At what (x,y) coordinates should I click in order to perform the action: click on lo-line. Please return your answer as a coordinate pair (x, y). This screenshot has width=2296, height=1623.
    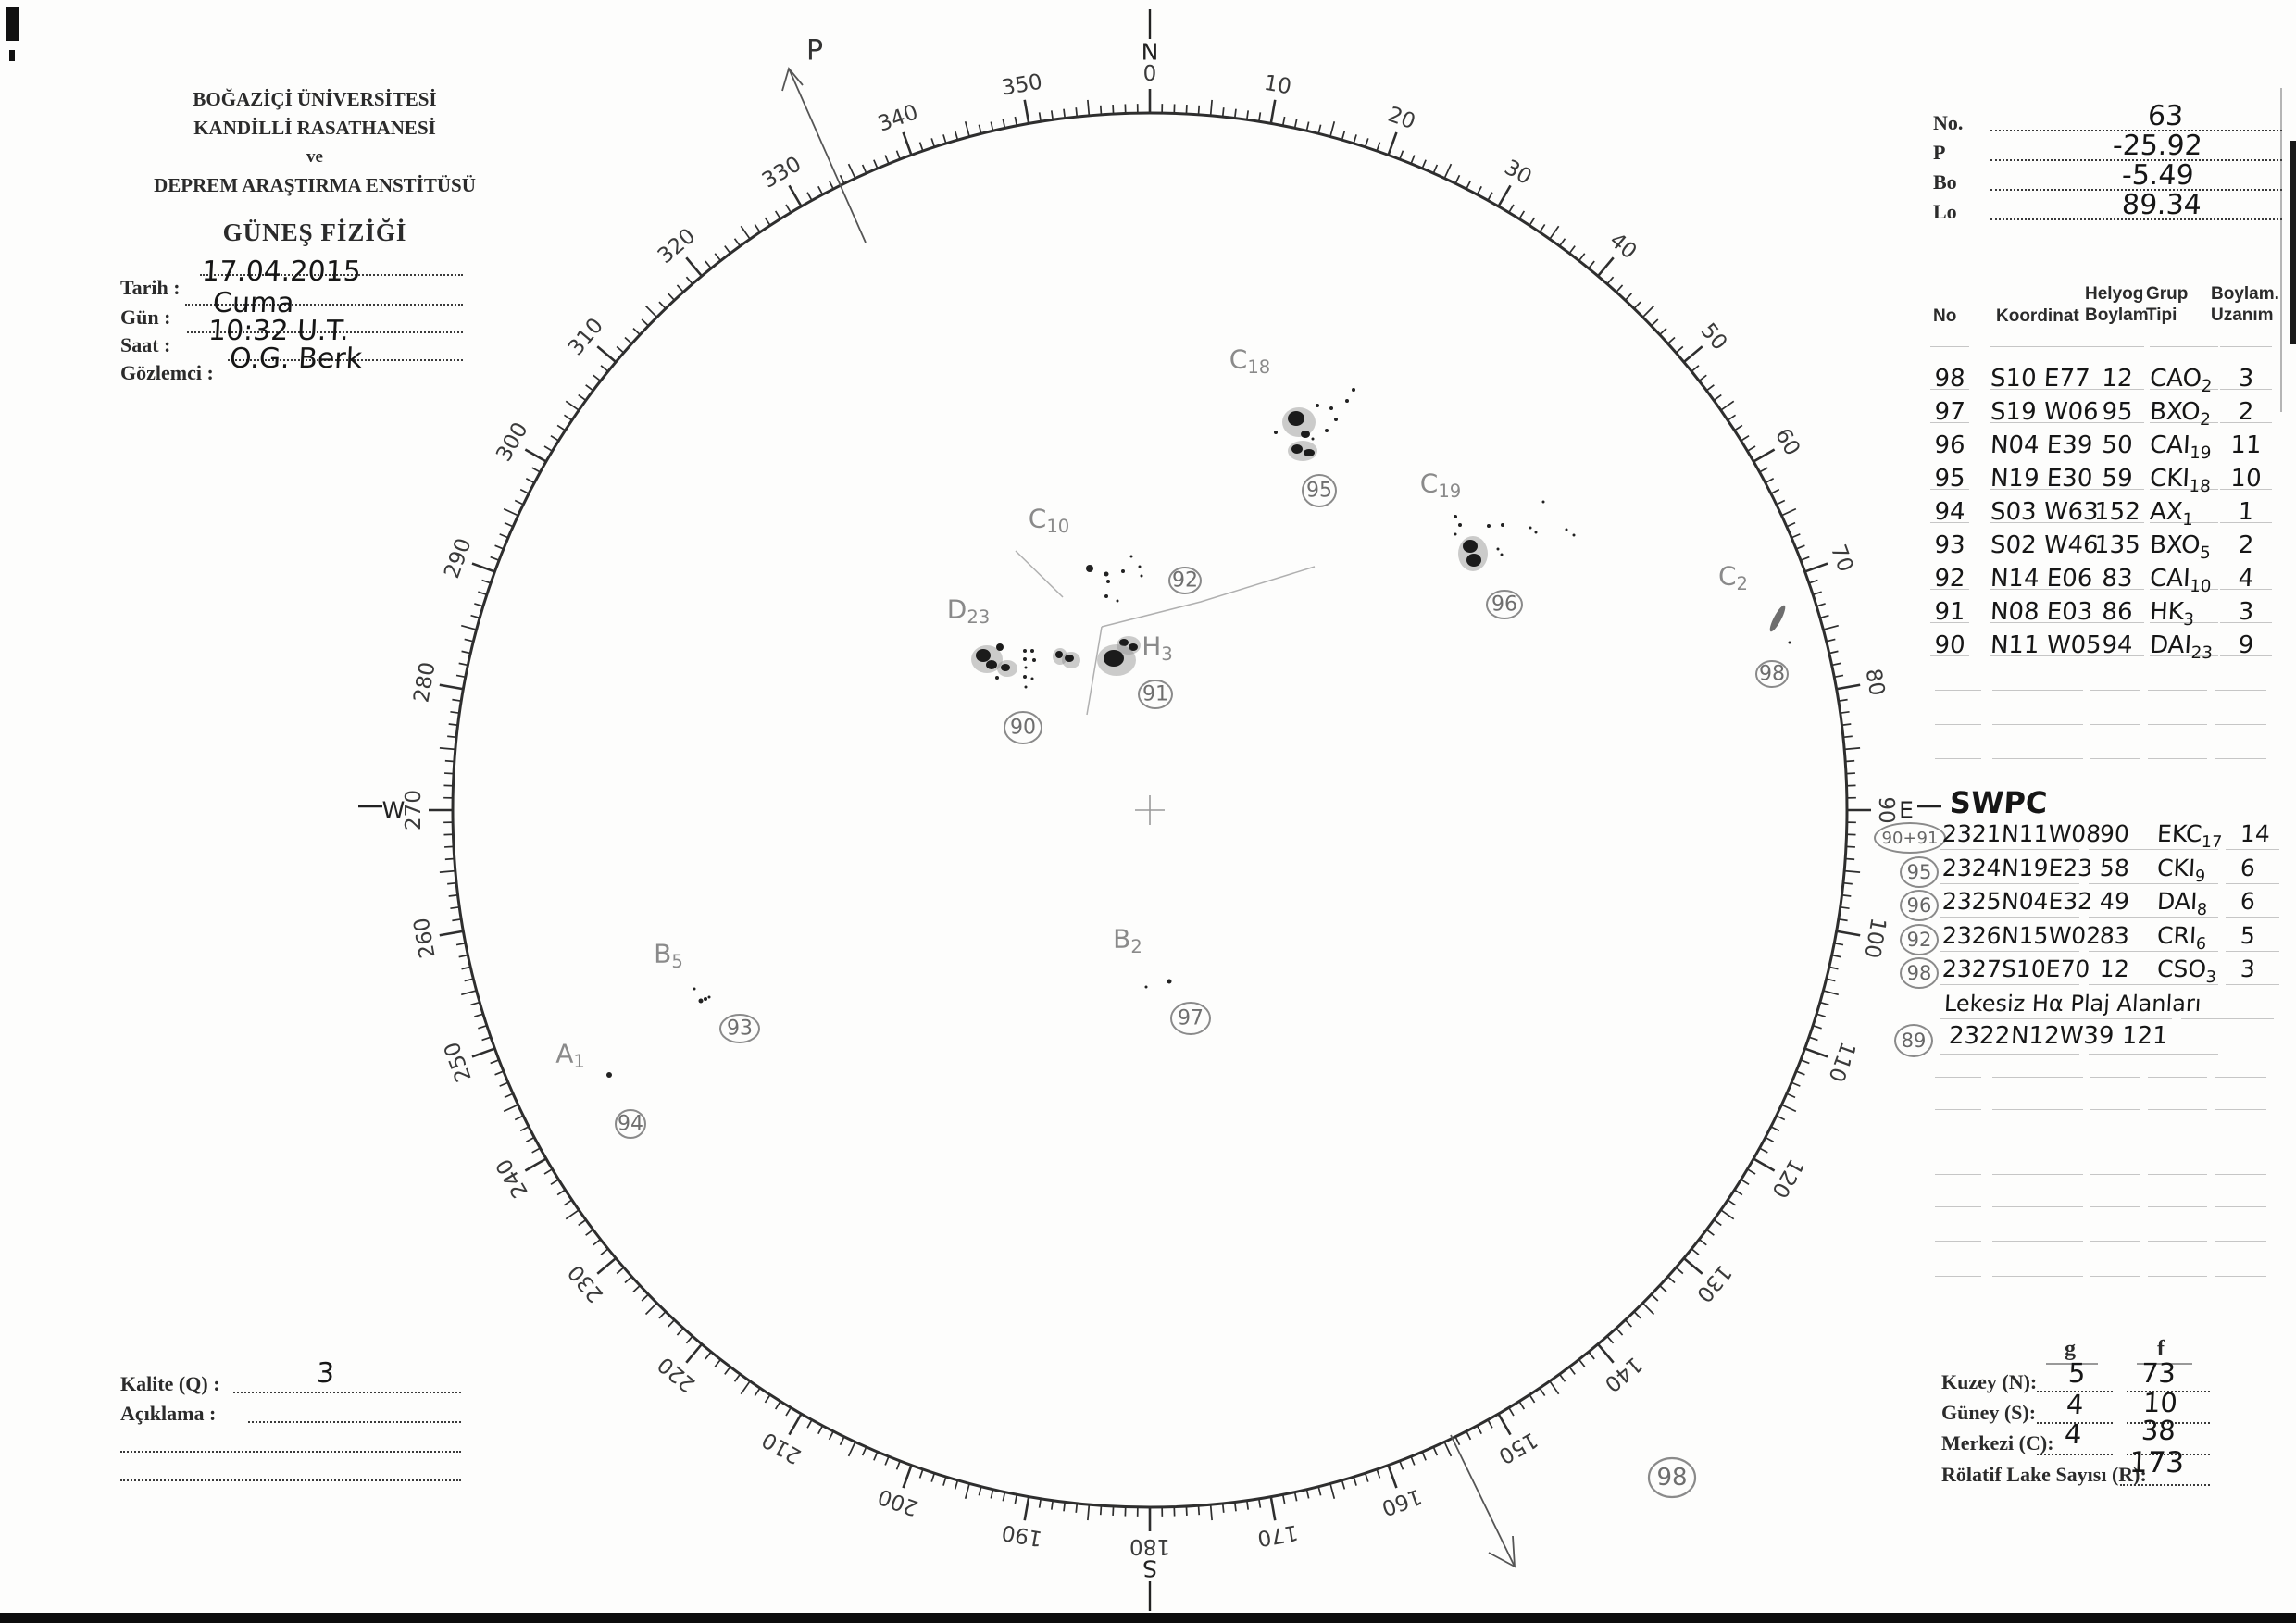
    Looking at the image, I should click on (2136, 219).